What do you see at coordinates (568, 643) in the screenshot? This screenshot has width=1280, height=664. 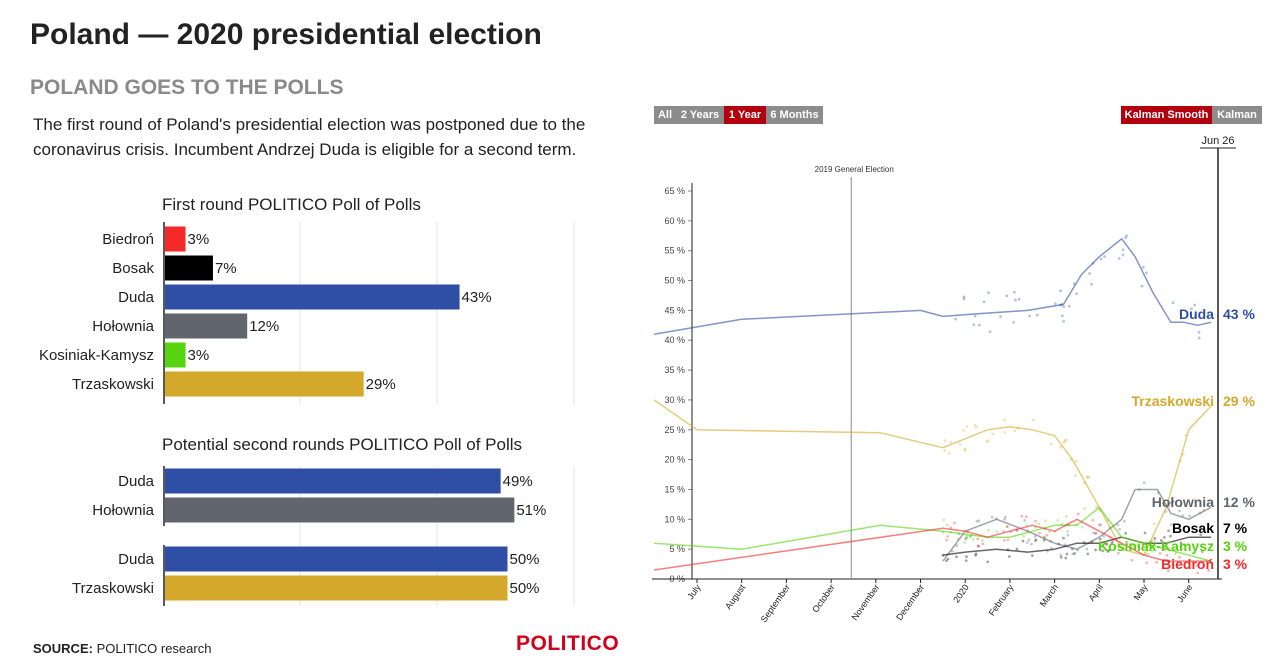 I see `politico-logo: POLITICO` at bounding box center [568, 643].